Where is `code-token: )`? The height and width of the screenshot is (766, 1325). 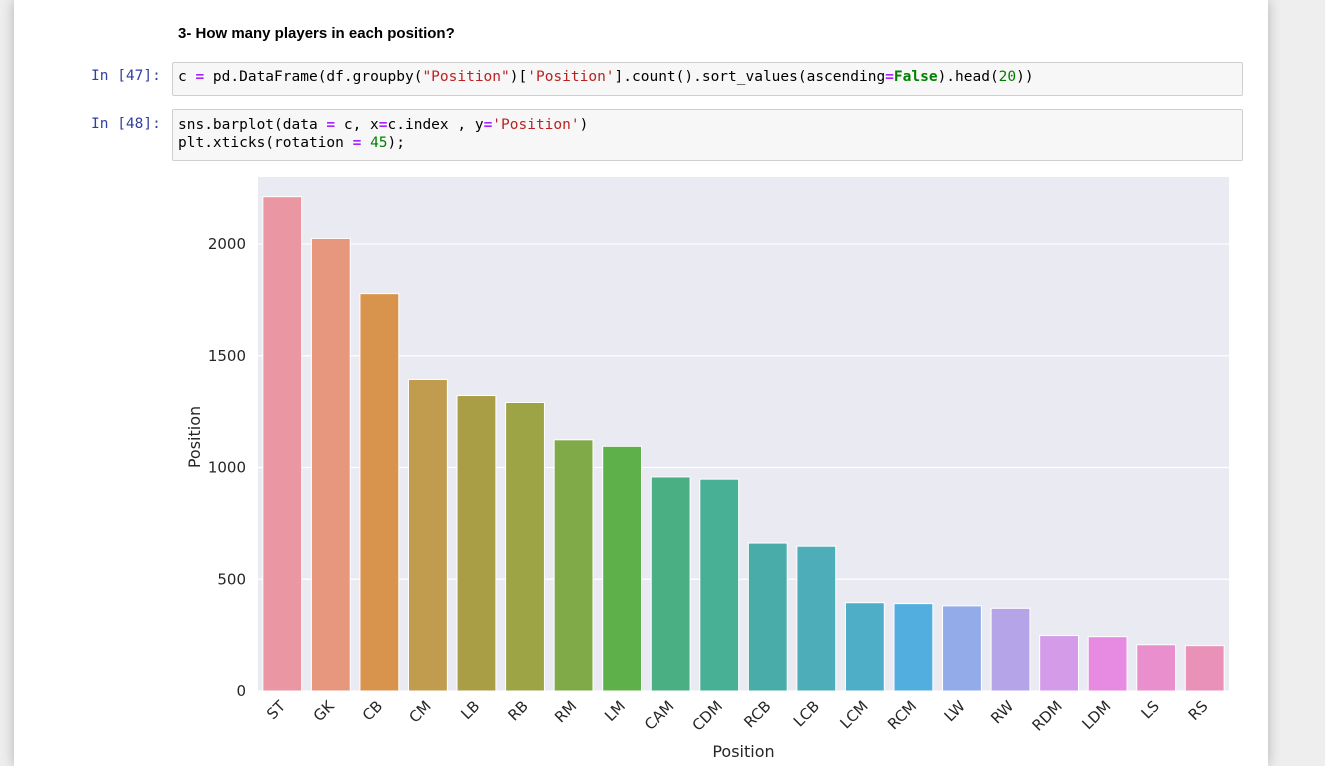
code-token: ) is located at coordinates (584, 125).